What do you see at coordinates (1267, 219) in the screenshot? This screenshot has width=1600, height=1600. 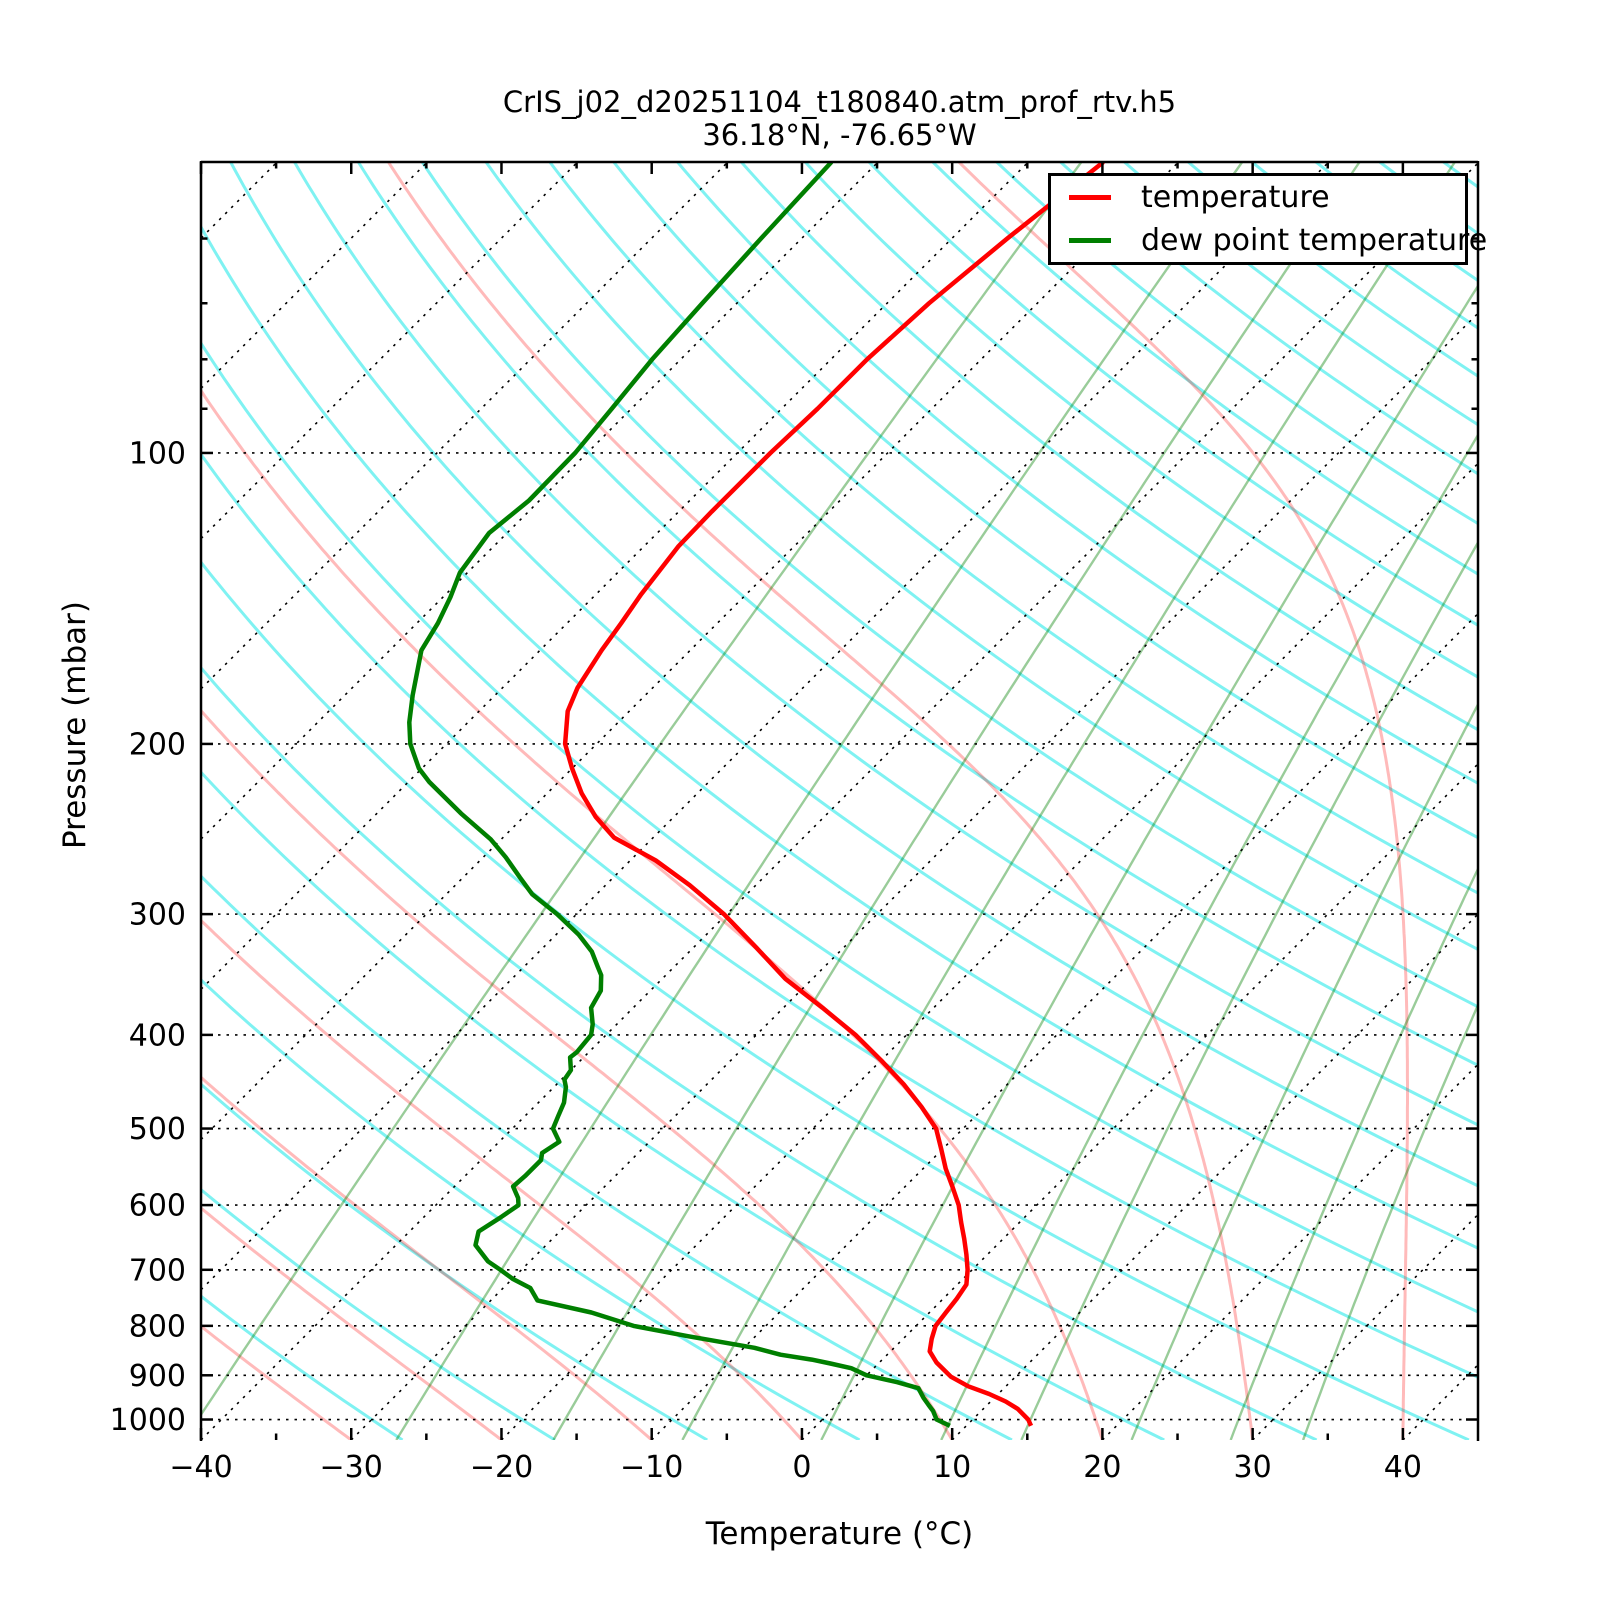 I see `legend: temperature dew point temperature` at bounding box center [1267, 219].